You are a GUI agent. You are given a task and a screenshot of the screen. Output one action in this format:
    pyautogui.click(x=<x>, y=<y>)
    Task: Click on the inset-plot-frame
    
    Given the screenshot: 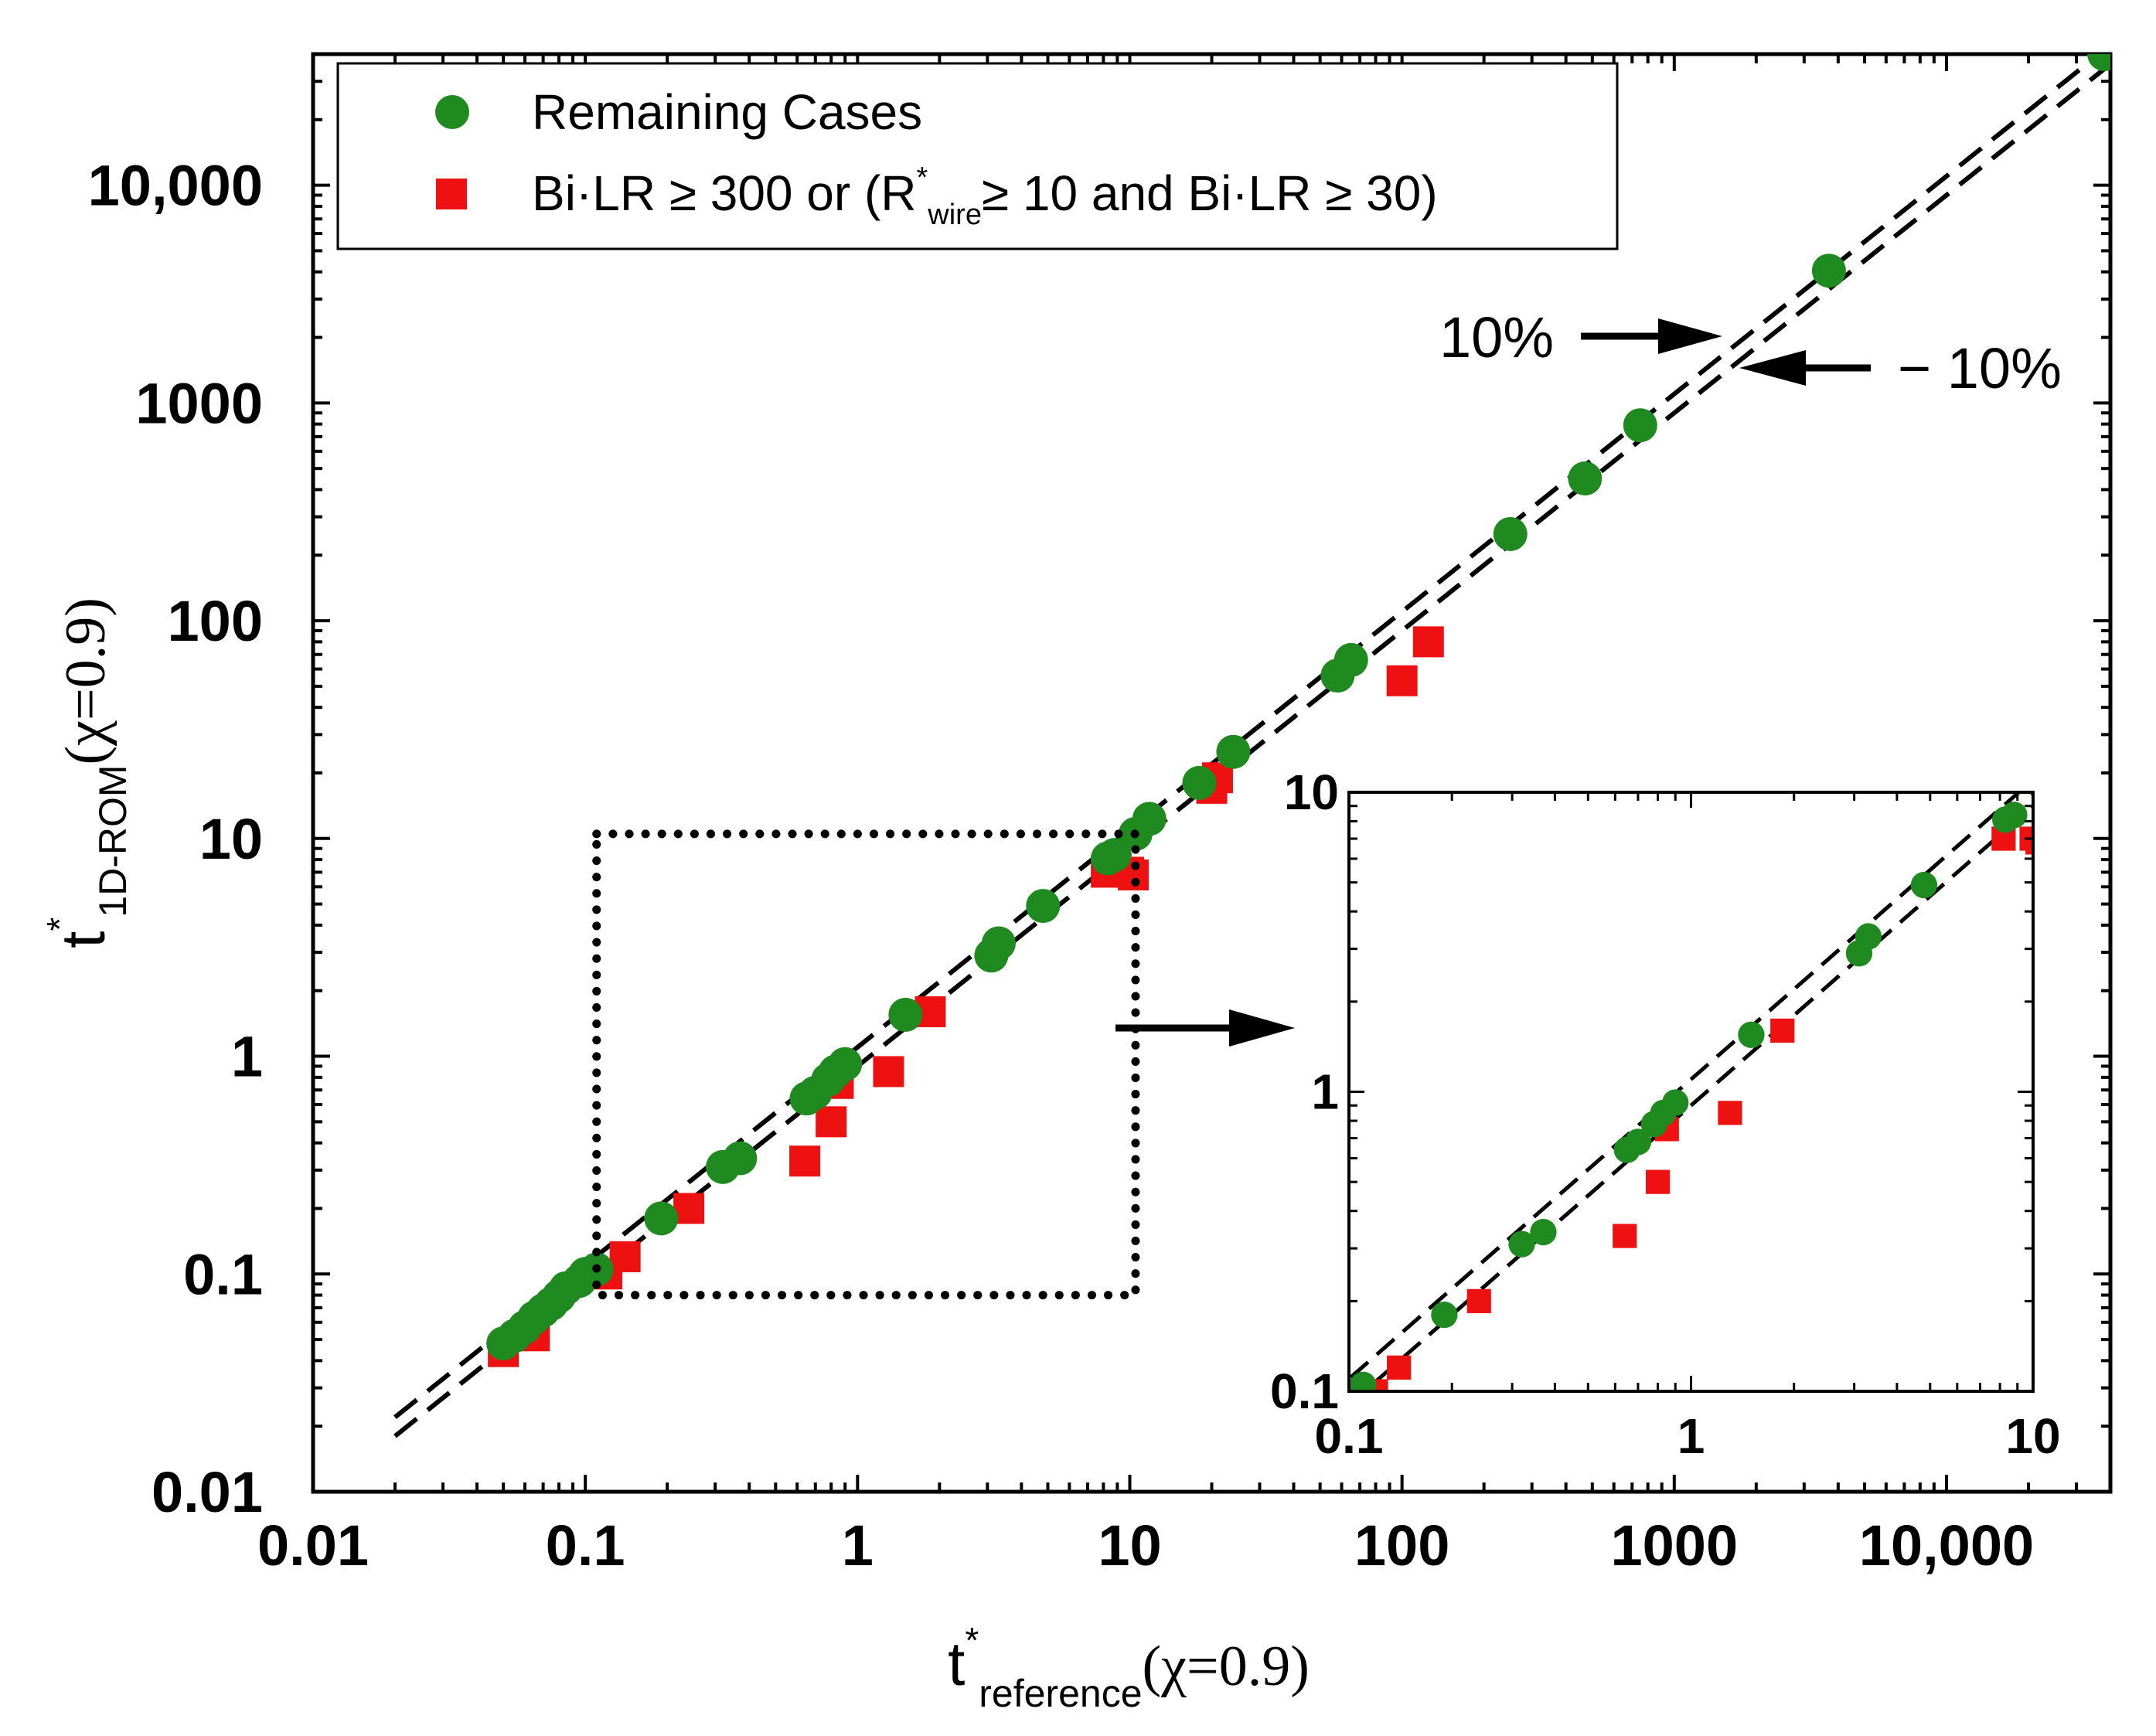 What is the action you would take?
    pyautogui.click(x=1691, y=1092)
    